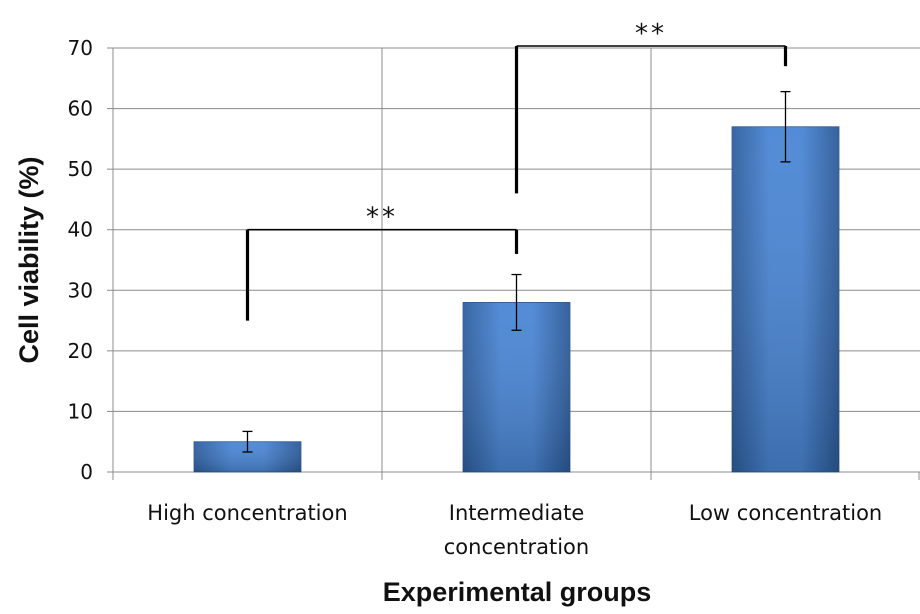 The height and width of the screenshot is (614, 920). I want to click on x-tick-label-0: High concentration, so click(247, 513).